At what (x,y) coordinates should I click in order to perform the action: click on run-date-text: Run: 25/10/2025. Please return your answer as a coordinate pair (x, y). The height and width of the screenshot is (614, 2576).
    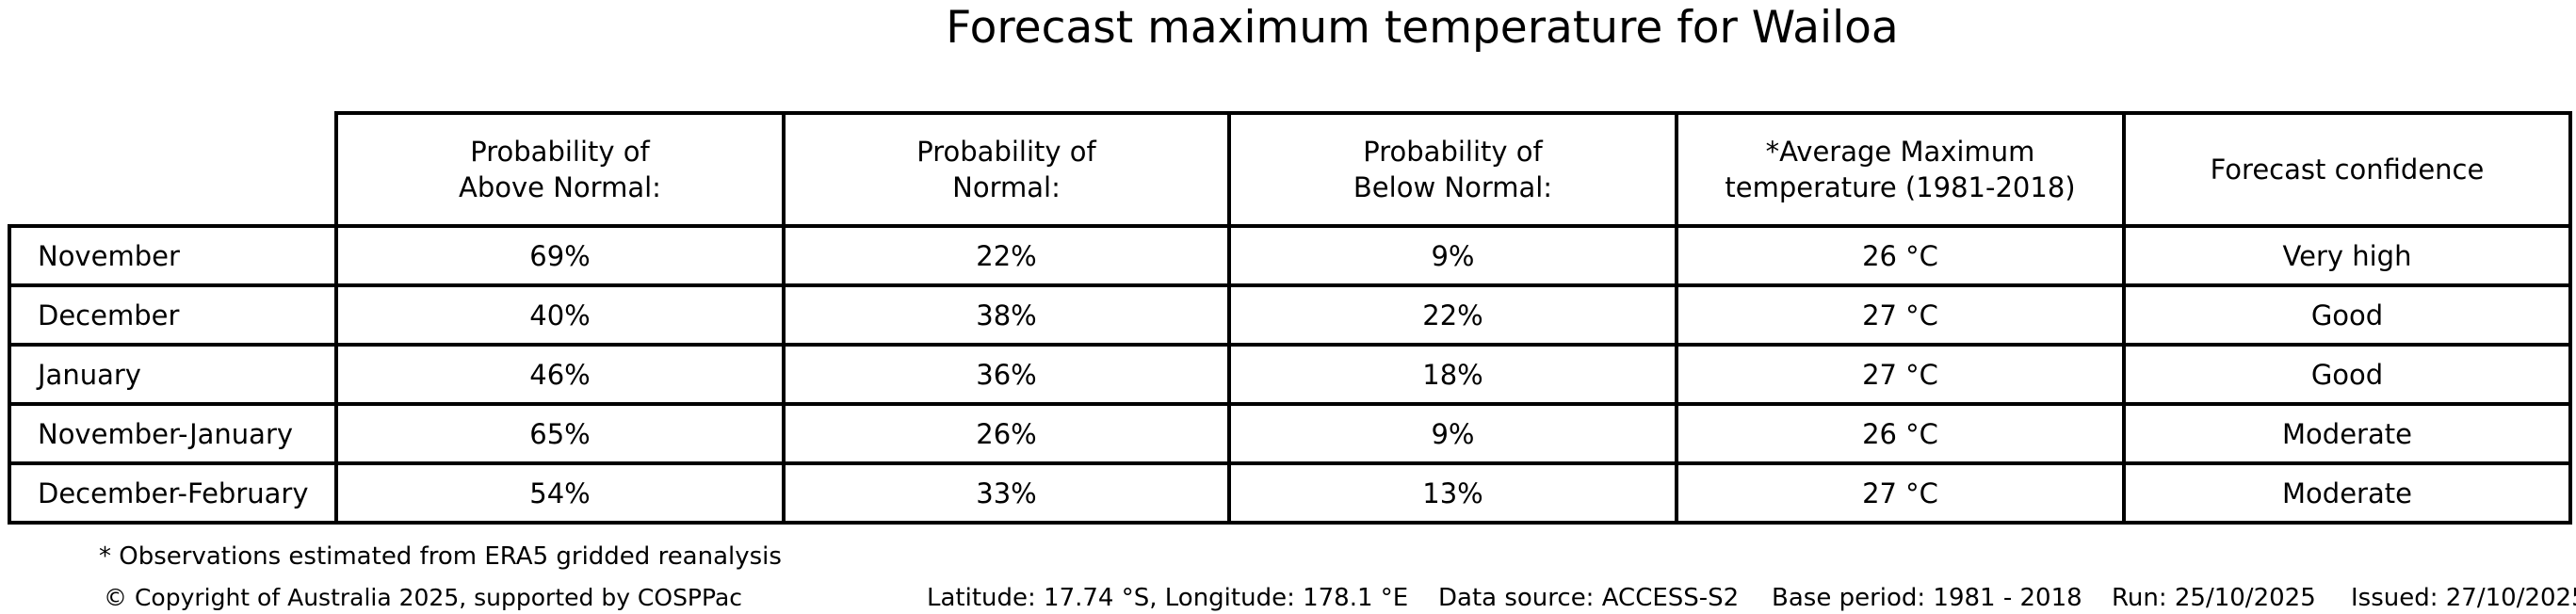
    Looking at the image, I should click on (2214, 598).